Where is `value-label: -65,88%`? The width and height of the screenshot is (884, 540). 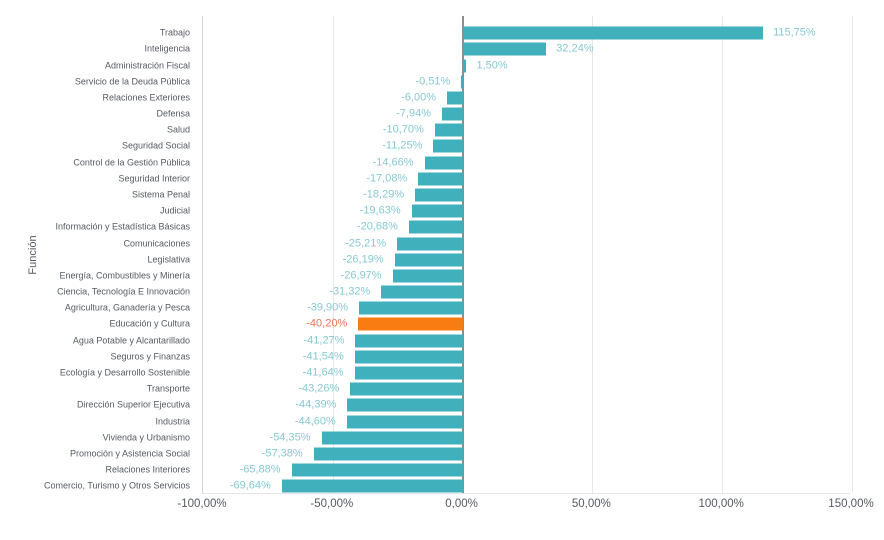
value-label: -65,88% is located at coordinates (260, 469).